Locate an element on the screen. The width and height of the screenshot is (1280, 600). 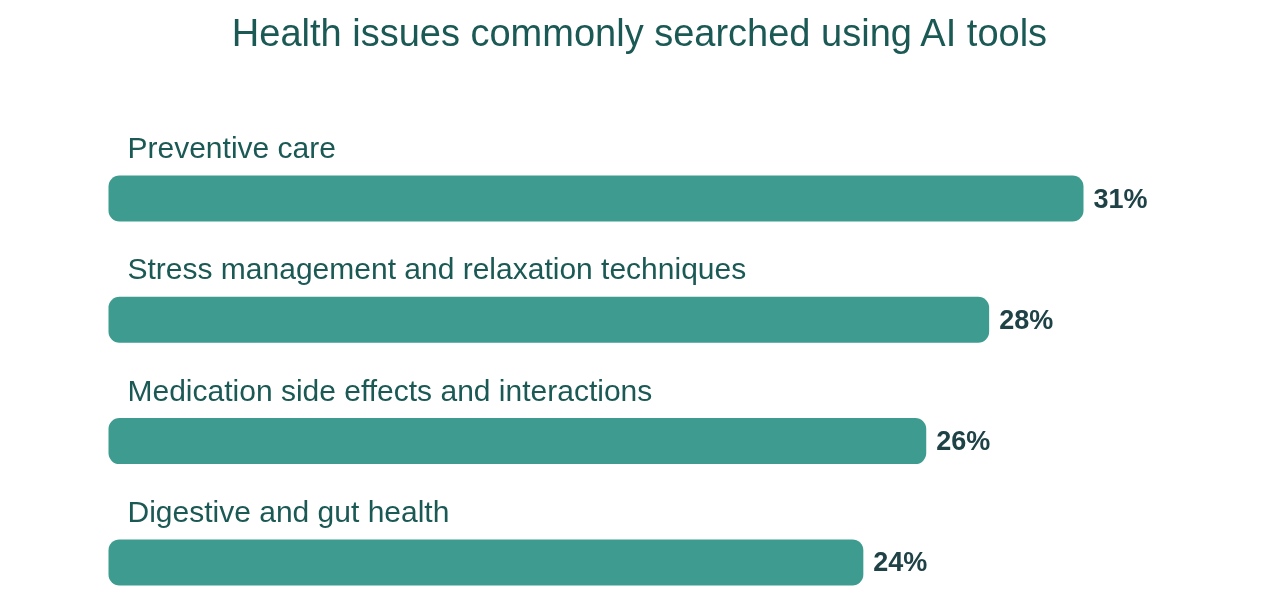
y-tick-label: Preventive care is located at coordinates (231, 147).